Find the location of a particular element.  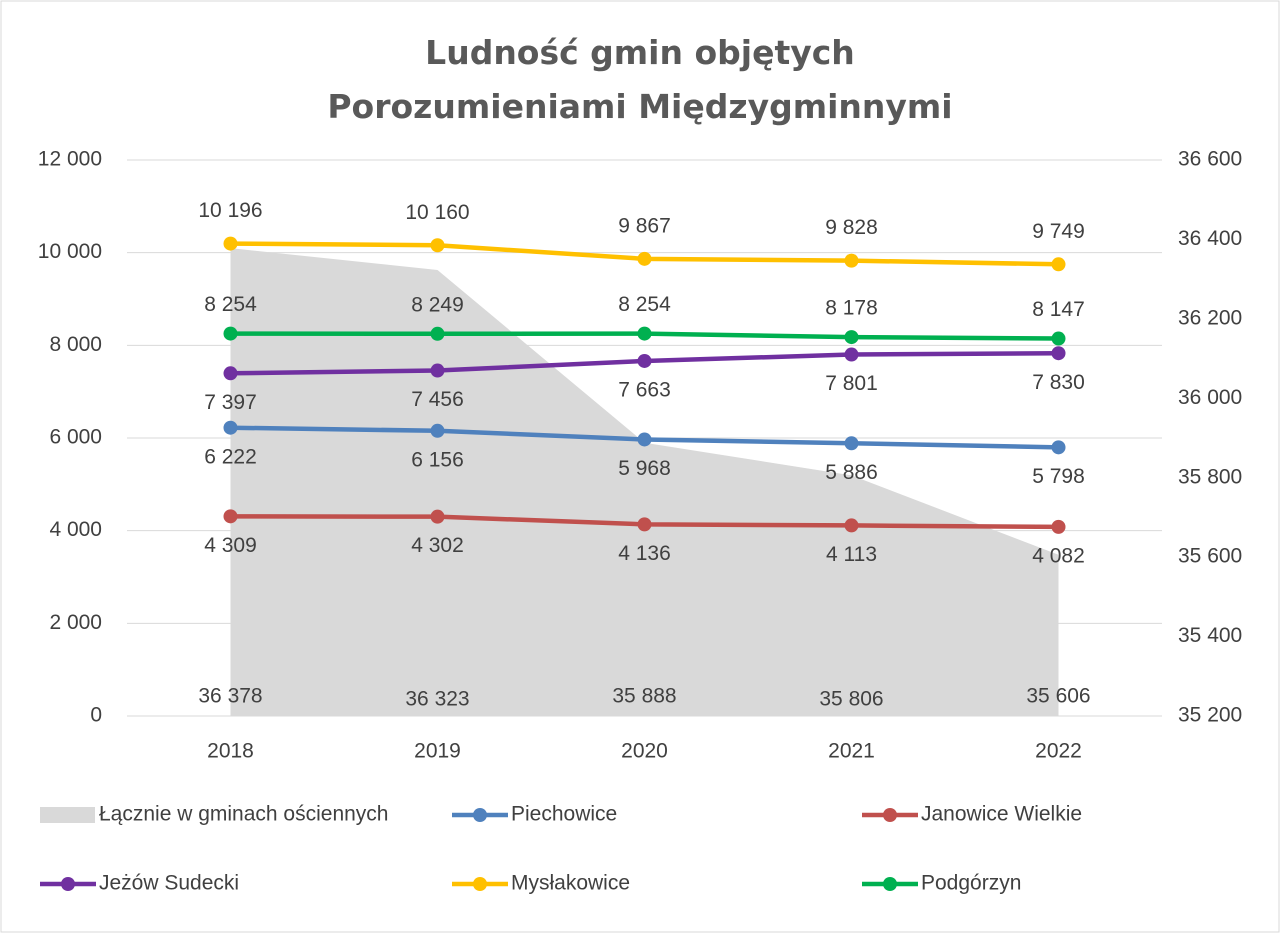

y2-tick-label: 36 200 is located at coordinates (1210, 317).